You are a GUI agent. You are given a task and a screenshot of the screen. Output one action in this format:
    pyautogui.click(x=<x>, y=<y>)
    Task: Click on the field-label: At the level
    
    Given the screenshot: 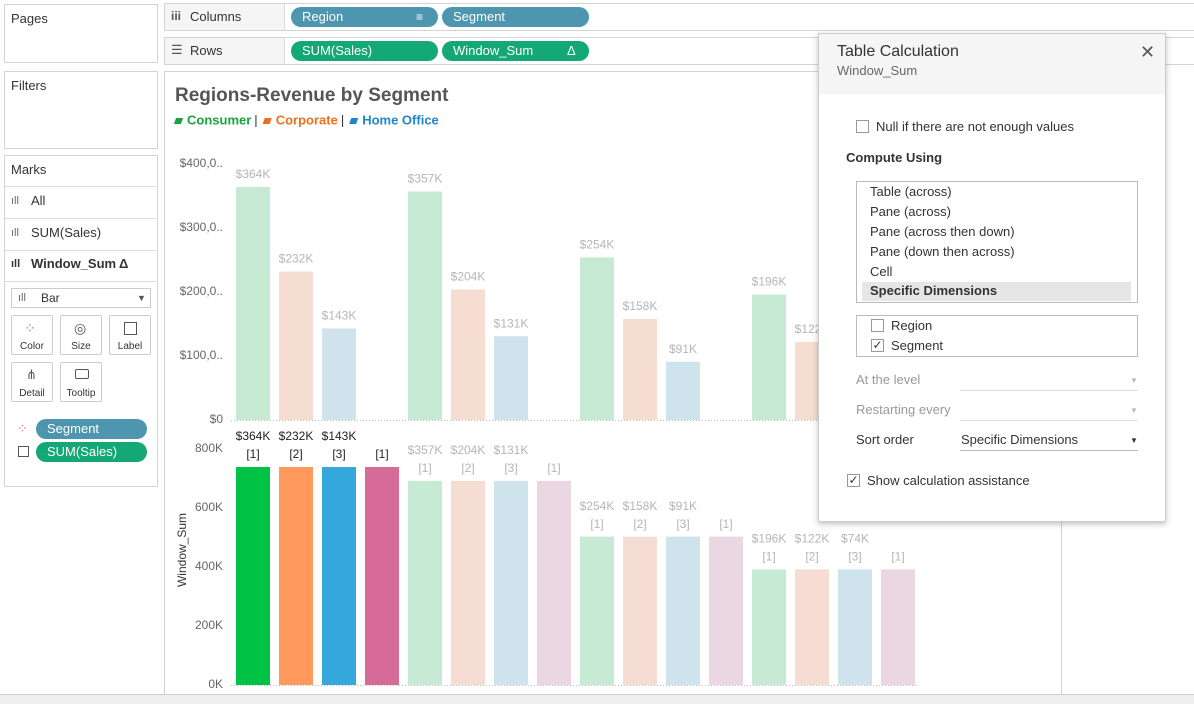 What is the action you would take?
    pyautogui.click(x=888, y=379)
    